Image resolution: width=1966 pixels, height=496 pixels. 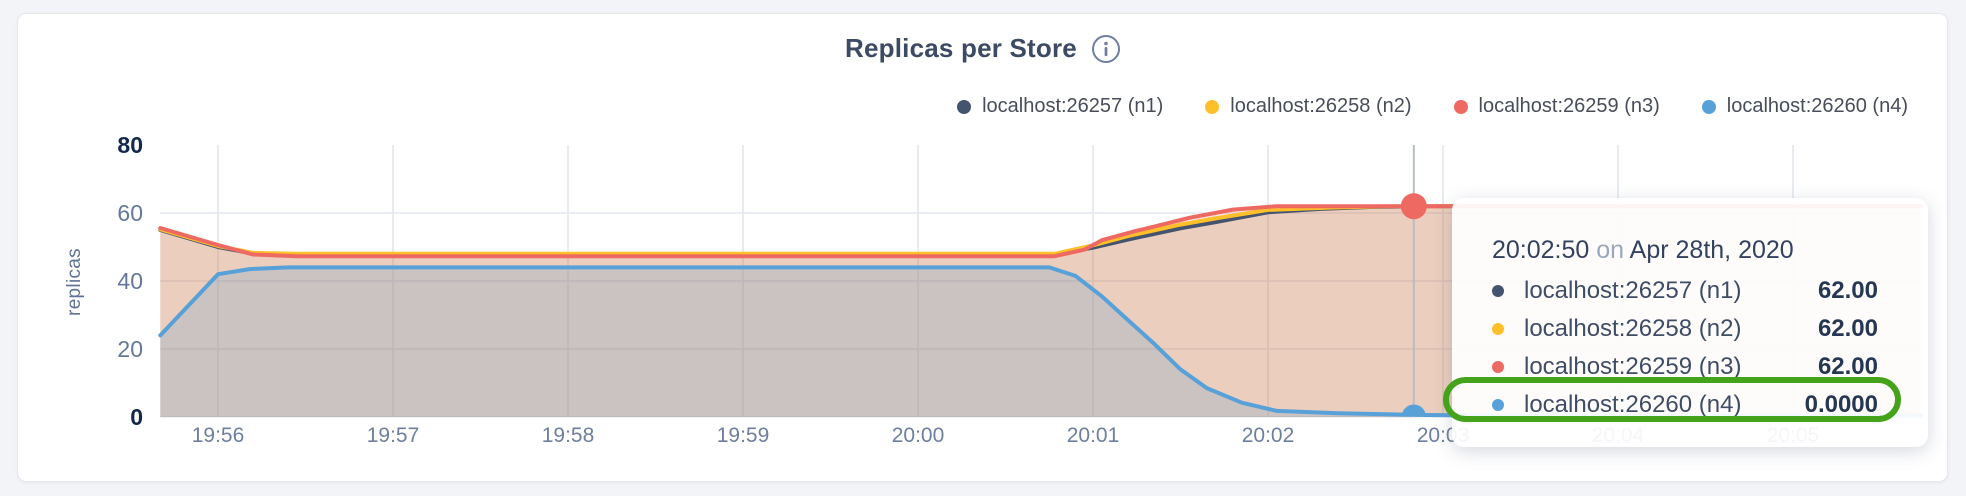 I want to click on tooltip-series-label: localhost:26259 (n3), so click(x=1633, y=366).